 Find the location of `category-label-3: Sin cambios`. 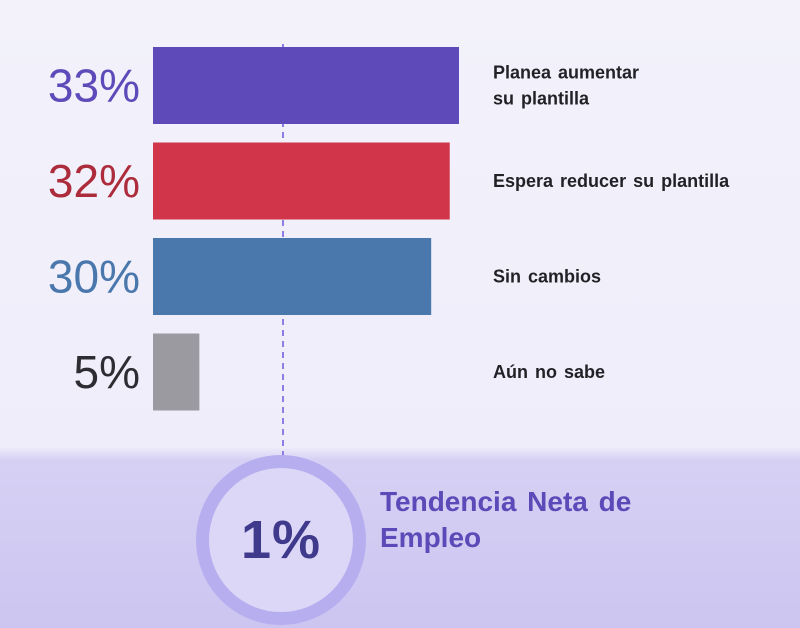

category-label-3: Sin cambios is located at coordinates (547, 277).